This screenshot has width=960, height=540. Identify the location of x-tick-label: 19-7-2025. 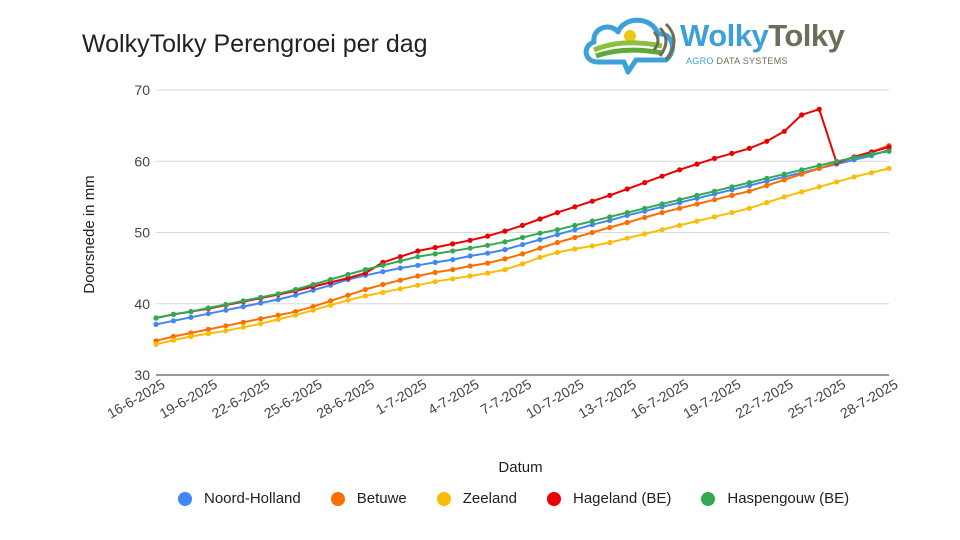
(711, 399).